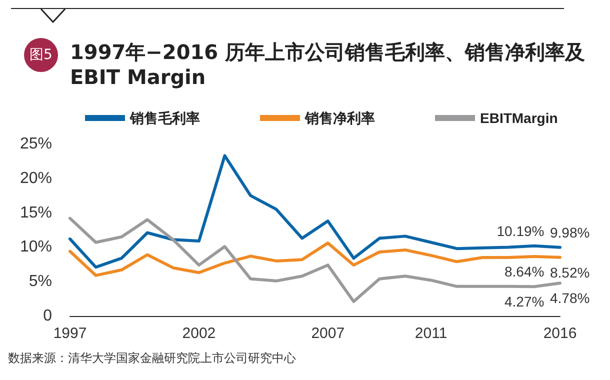 Image resolution: width=610 pixels, height=380 pixels. What do you see at coordinates (152, 358) in the screenshot?
I see `source-note: 数据来源：清华大学国家金融研究院上市公司研究中心` at bounding box center [152, 358].